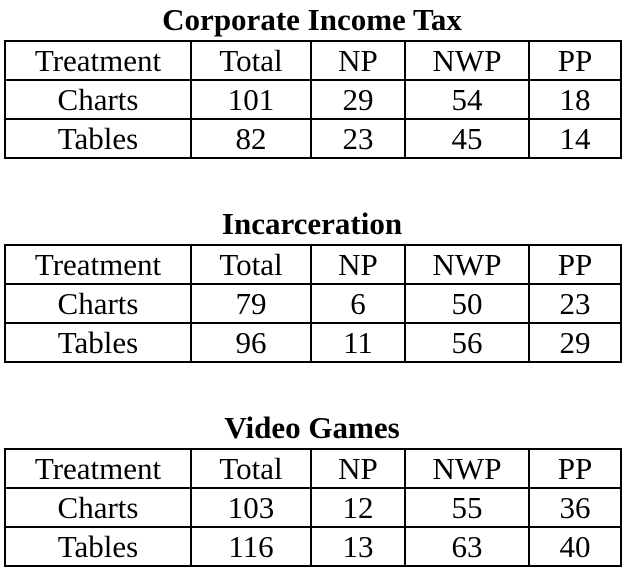 This screenshot has height=588, width=628. I want to click on section-title: Incarceration, so click(312, 223).